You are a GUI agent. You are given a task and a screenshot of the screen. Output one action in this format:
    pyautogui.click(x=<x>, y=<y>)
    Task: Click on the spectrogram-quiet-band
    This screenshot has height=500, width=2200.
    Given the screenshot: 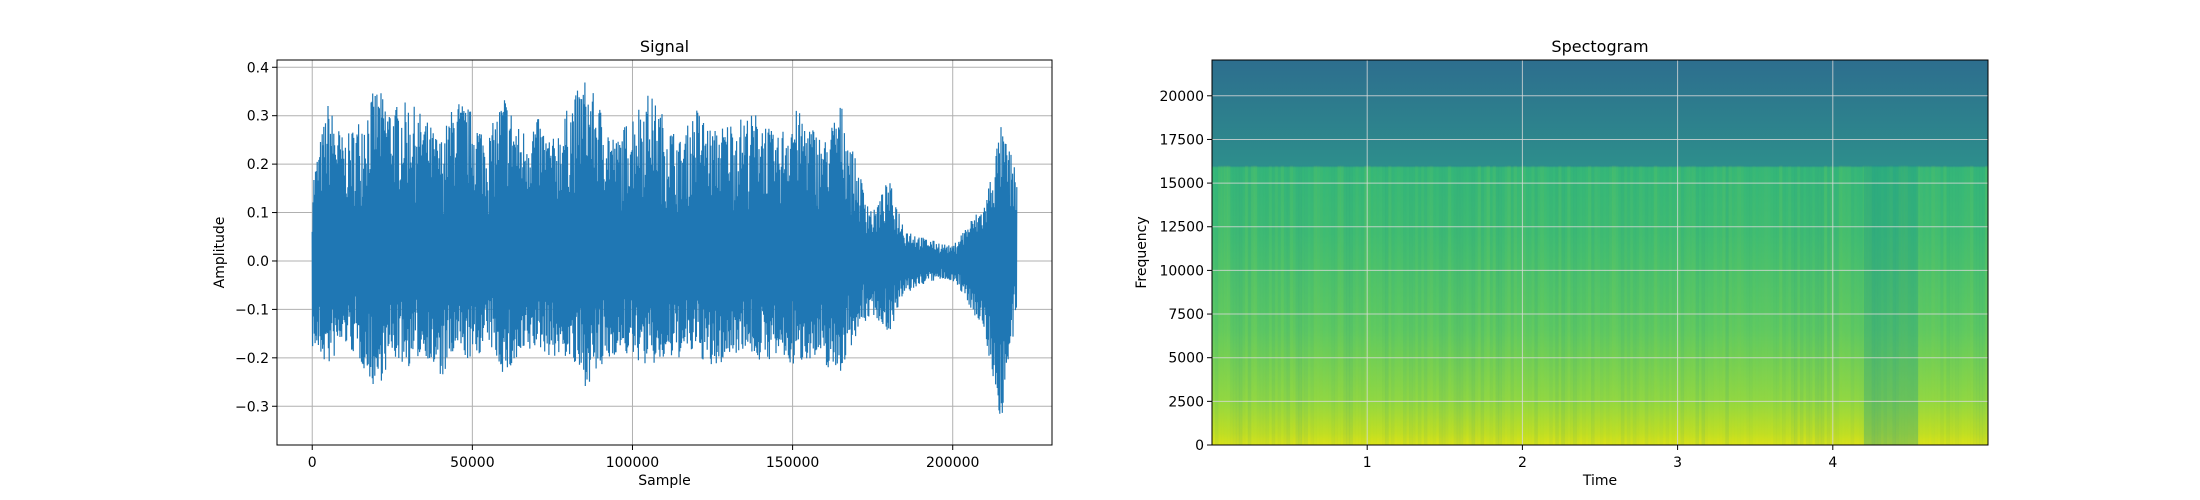 What is the action you would take?
    pyautogui.click(x=1891, y=305)
    